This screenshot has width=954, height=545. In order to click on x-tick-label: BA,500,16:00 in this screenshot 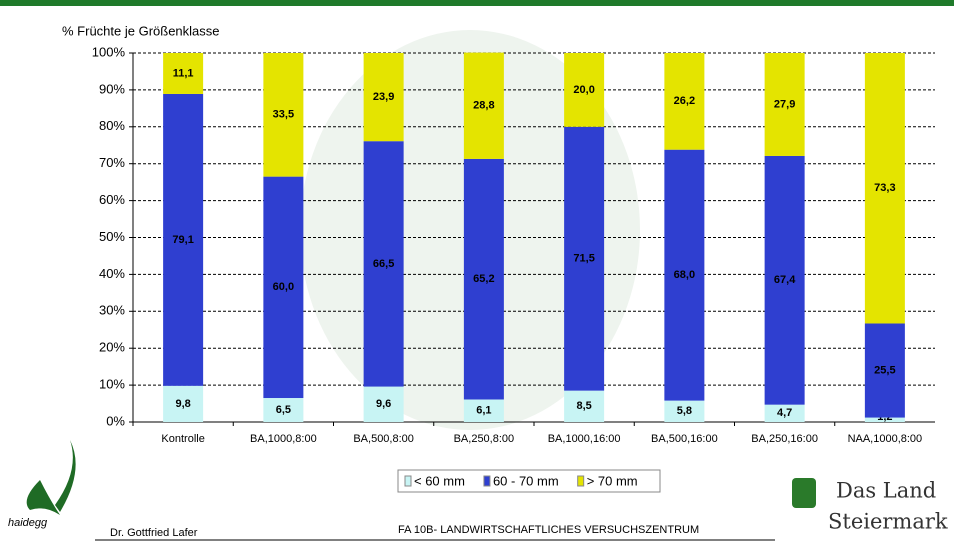, I will do `click(684, 439)`.